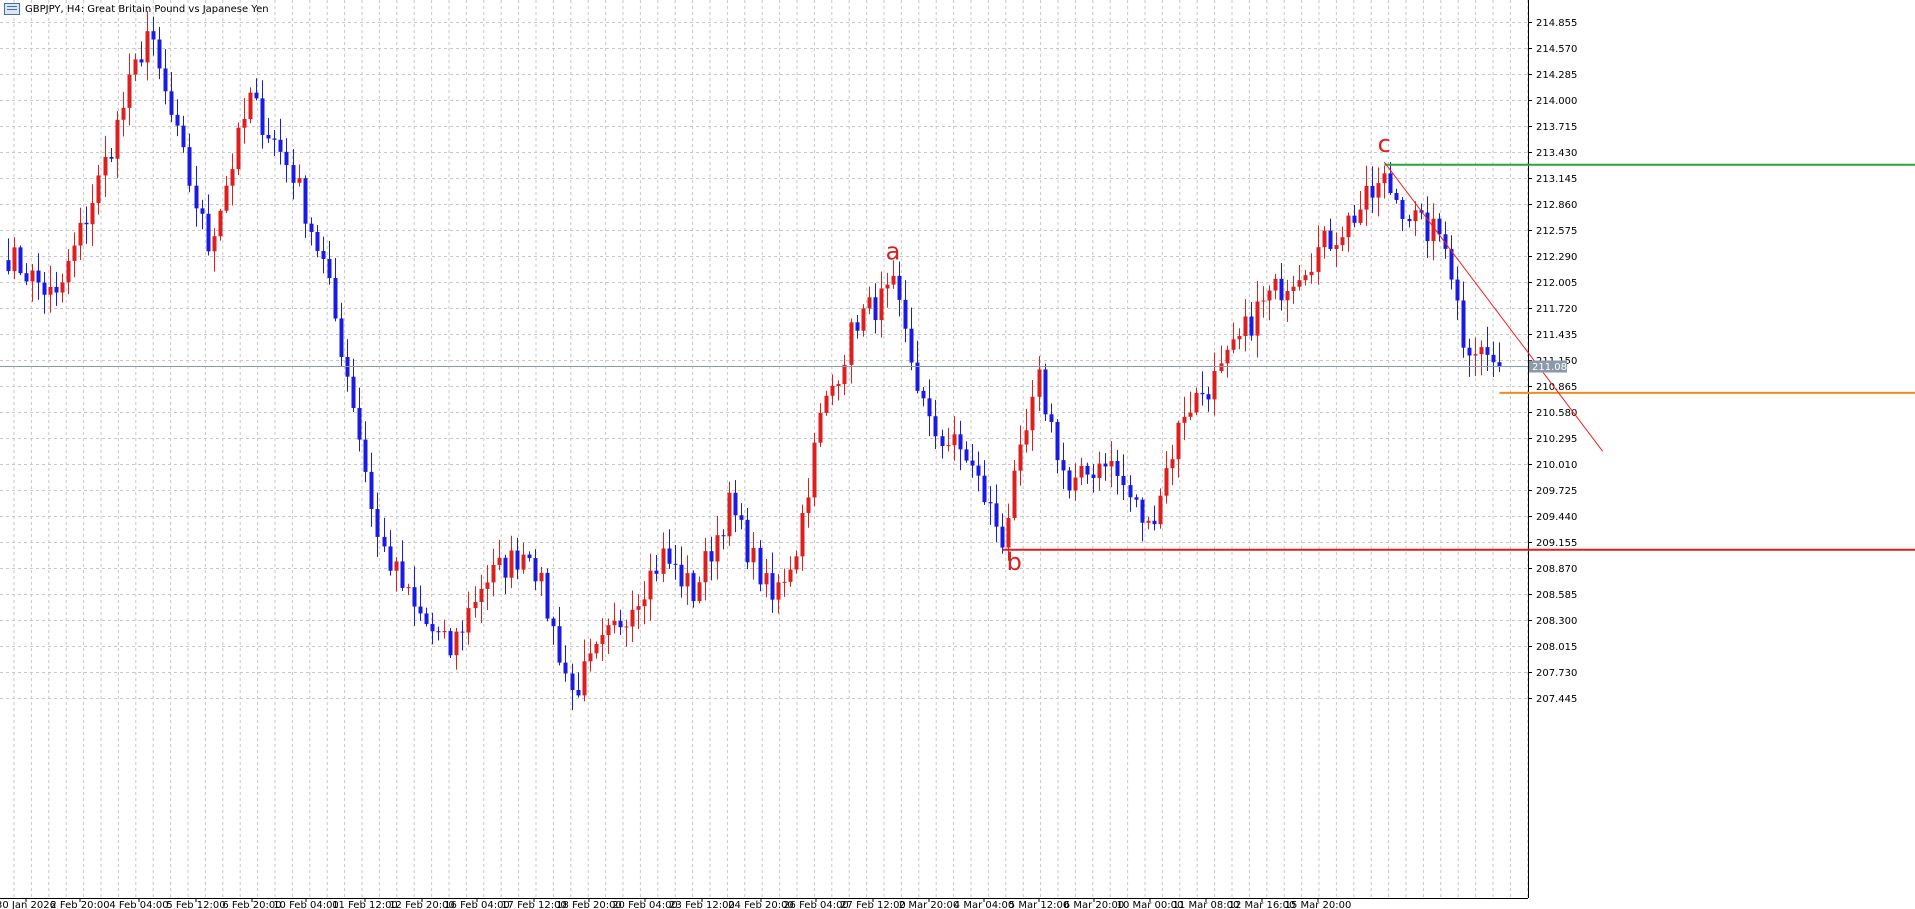 The image size is (1915, 909). I want to click on x-axis-tick-label: 20 Feb 04:00, so click(645, 904).